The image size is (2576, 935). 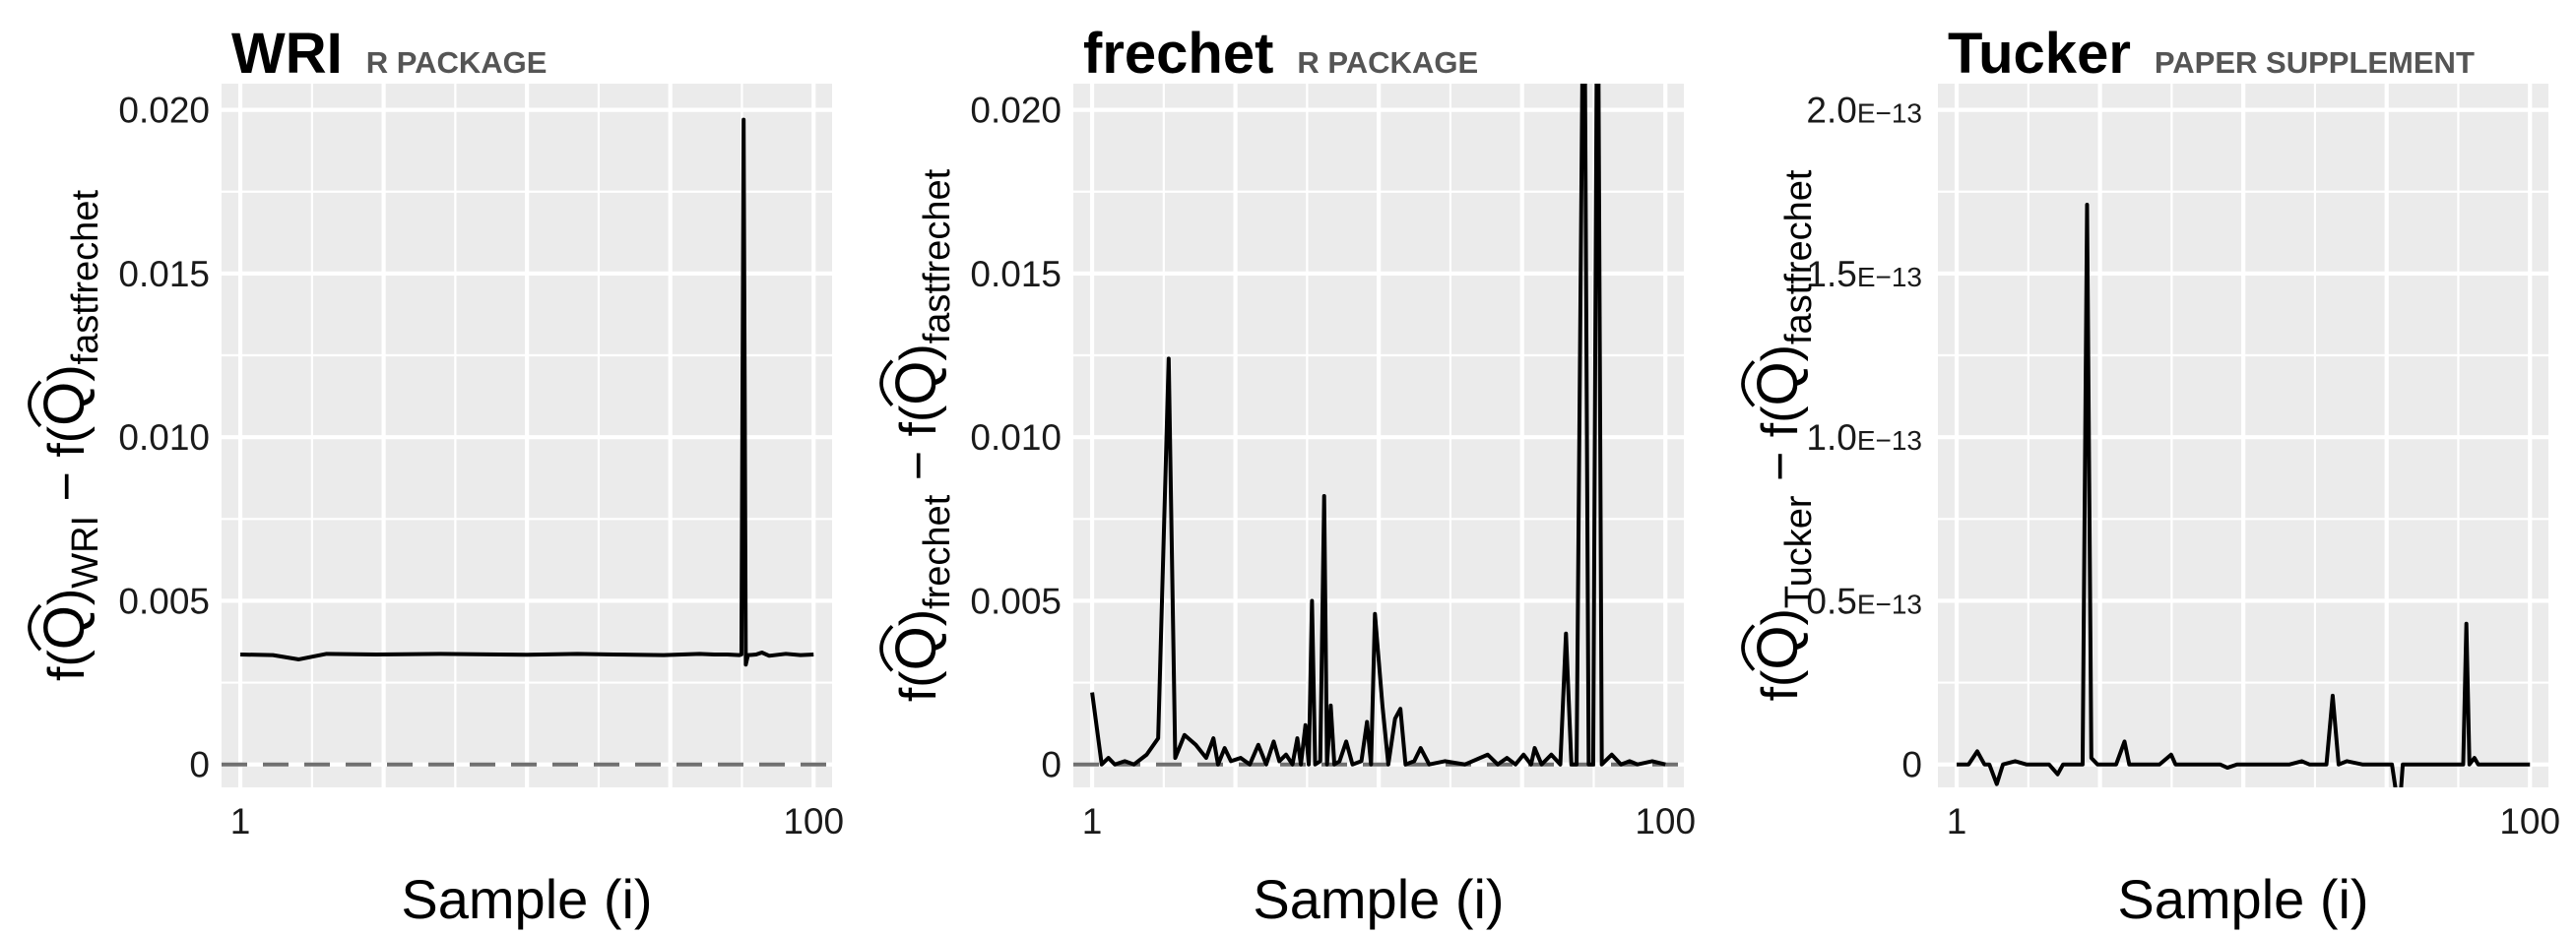 I want to click on y-tick-mantissa: 1.0, so click(x=1831, y=437).